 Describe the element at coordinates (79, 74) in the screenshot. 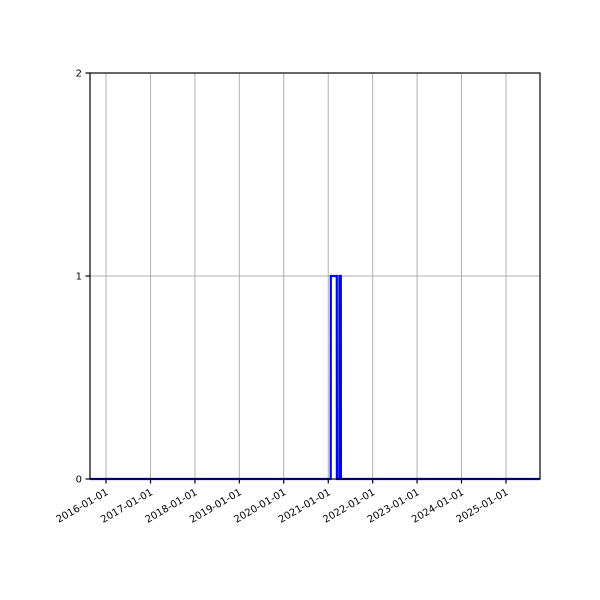

I see `y-tick-label: 2` at that location.